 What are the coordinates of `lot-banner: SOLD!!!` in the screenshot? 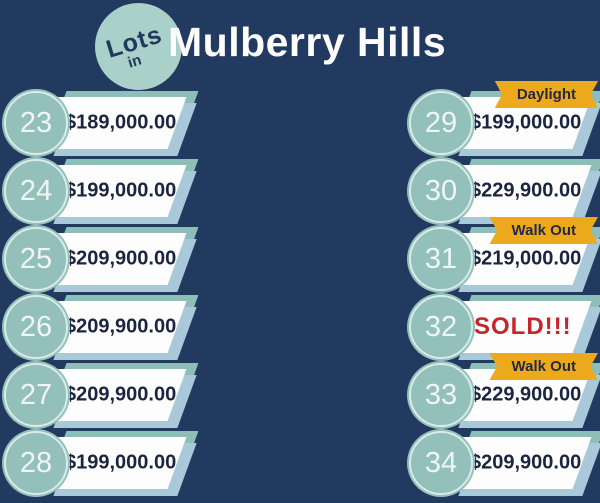 It's located at (505, 327).